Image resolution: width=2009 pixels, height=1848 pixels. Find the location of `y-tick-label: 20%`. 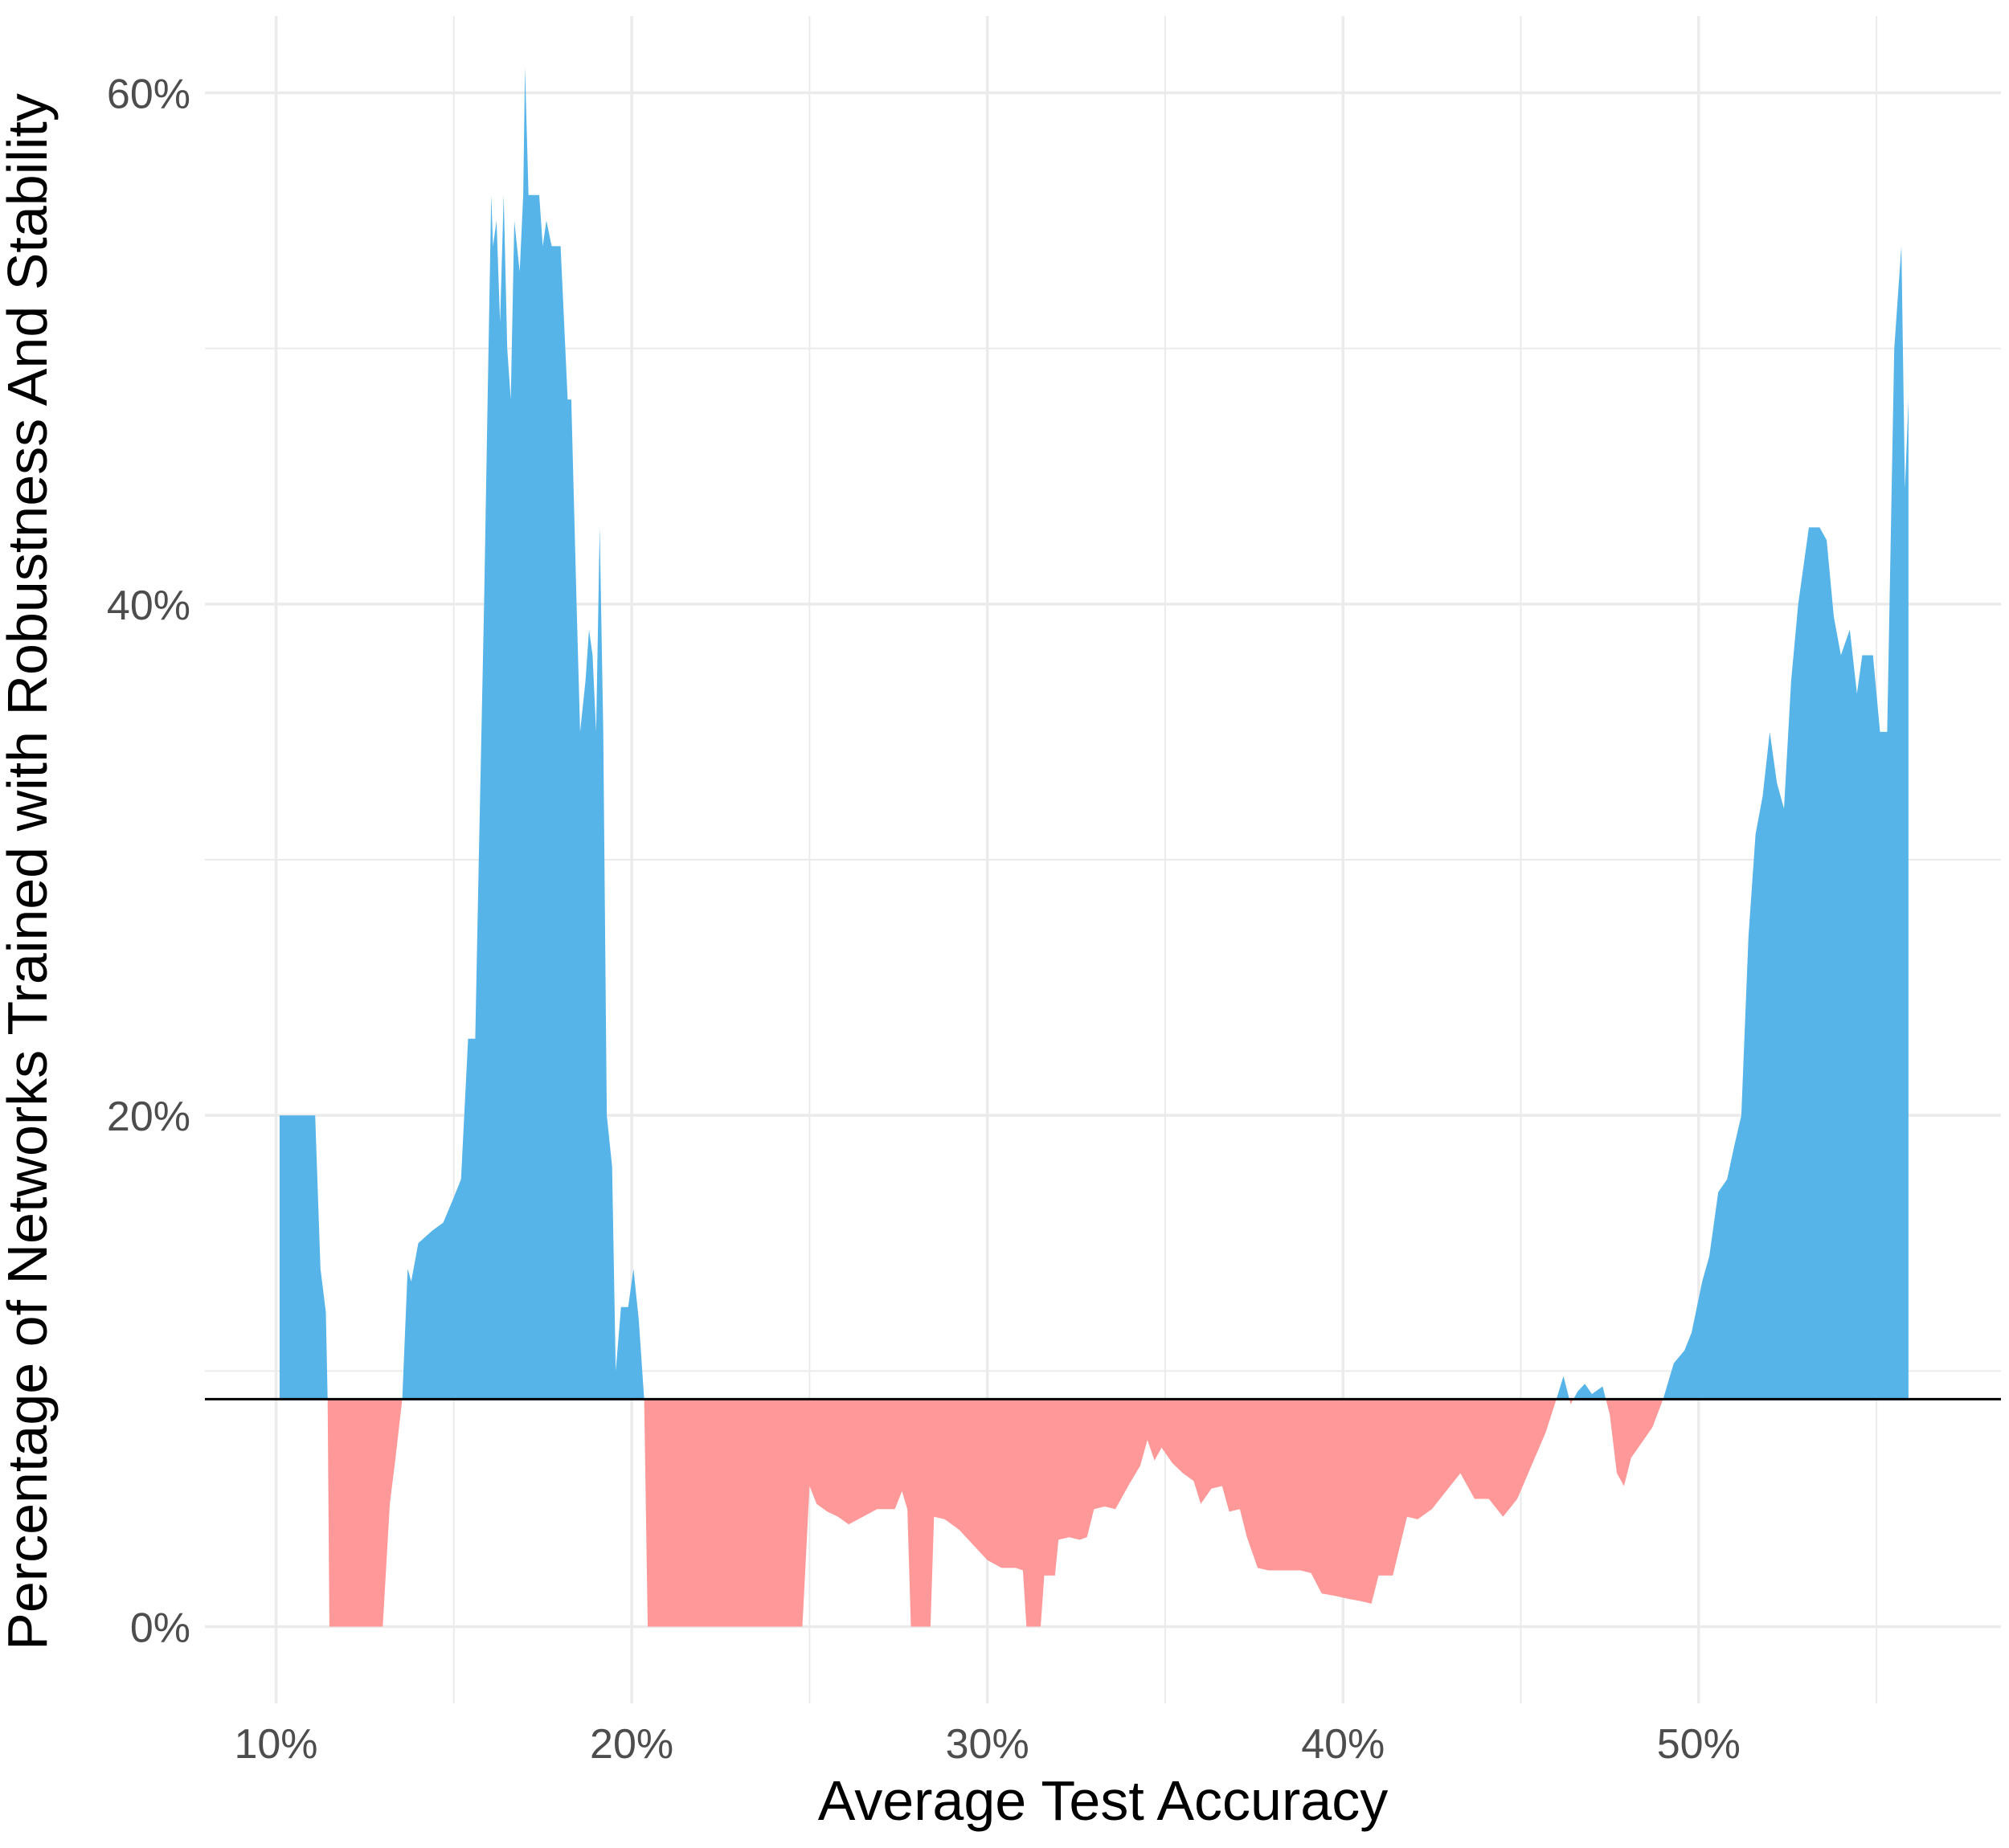

y-tick-label: 20% is located at coordinates (148, 1117).